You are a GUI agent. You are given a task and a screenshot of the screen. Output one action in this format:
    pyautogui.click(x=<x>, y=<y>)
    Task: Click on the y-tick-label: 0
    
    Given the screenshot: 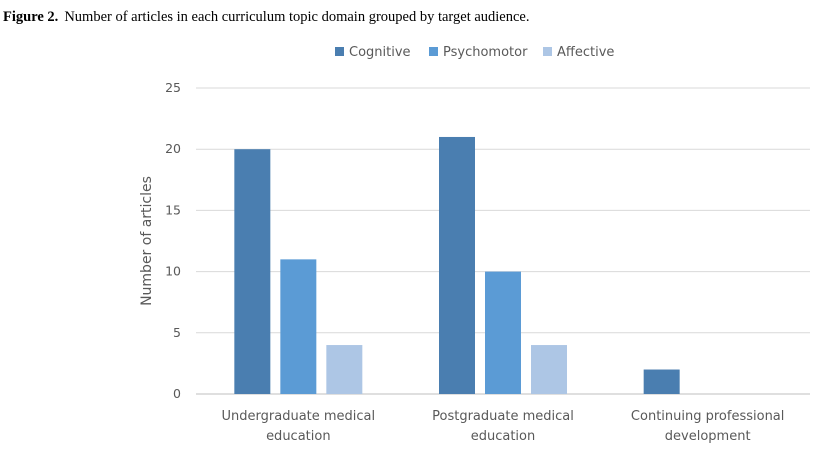 What is the action you would take?
    pyautogui.click(x=177, y=393)
    